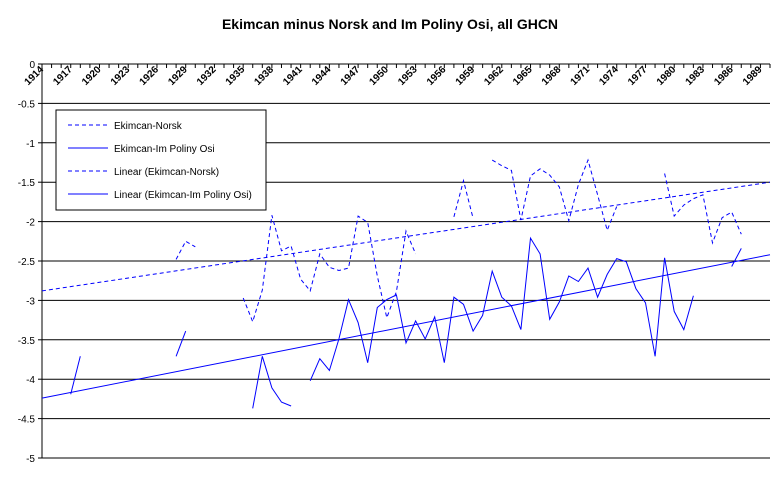 The width and height of the screenshot is (780, 479). What do you see at coordinates (164, 149) in the screenshot?
I see `legend-label: Ekimcan-Im Poliny Osi` at bounding box center [164, 149].